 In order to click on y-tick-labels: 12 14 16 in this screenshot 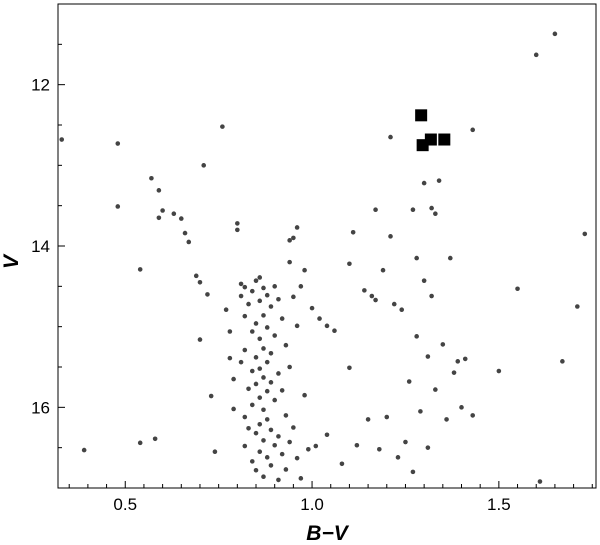, I will do `click(40, 247)`.